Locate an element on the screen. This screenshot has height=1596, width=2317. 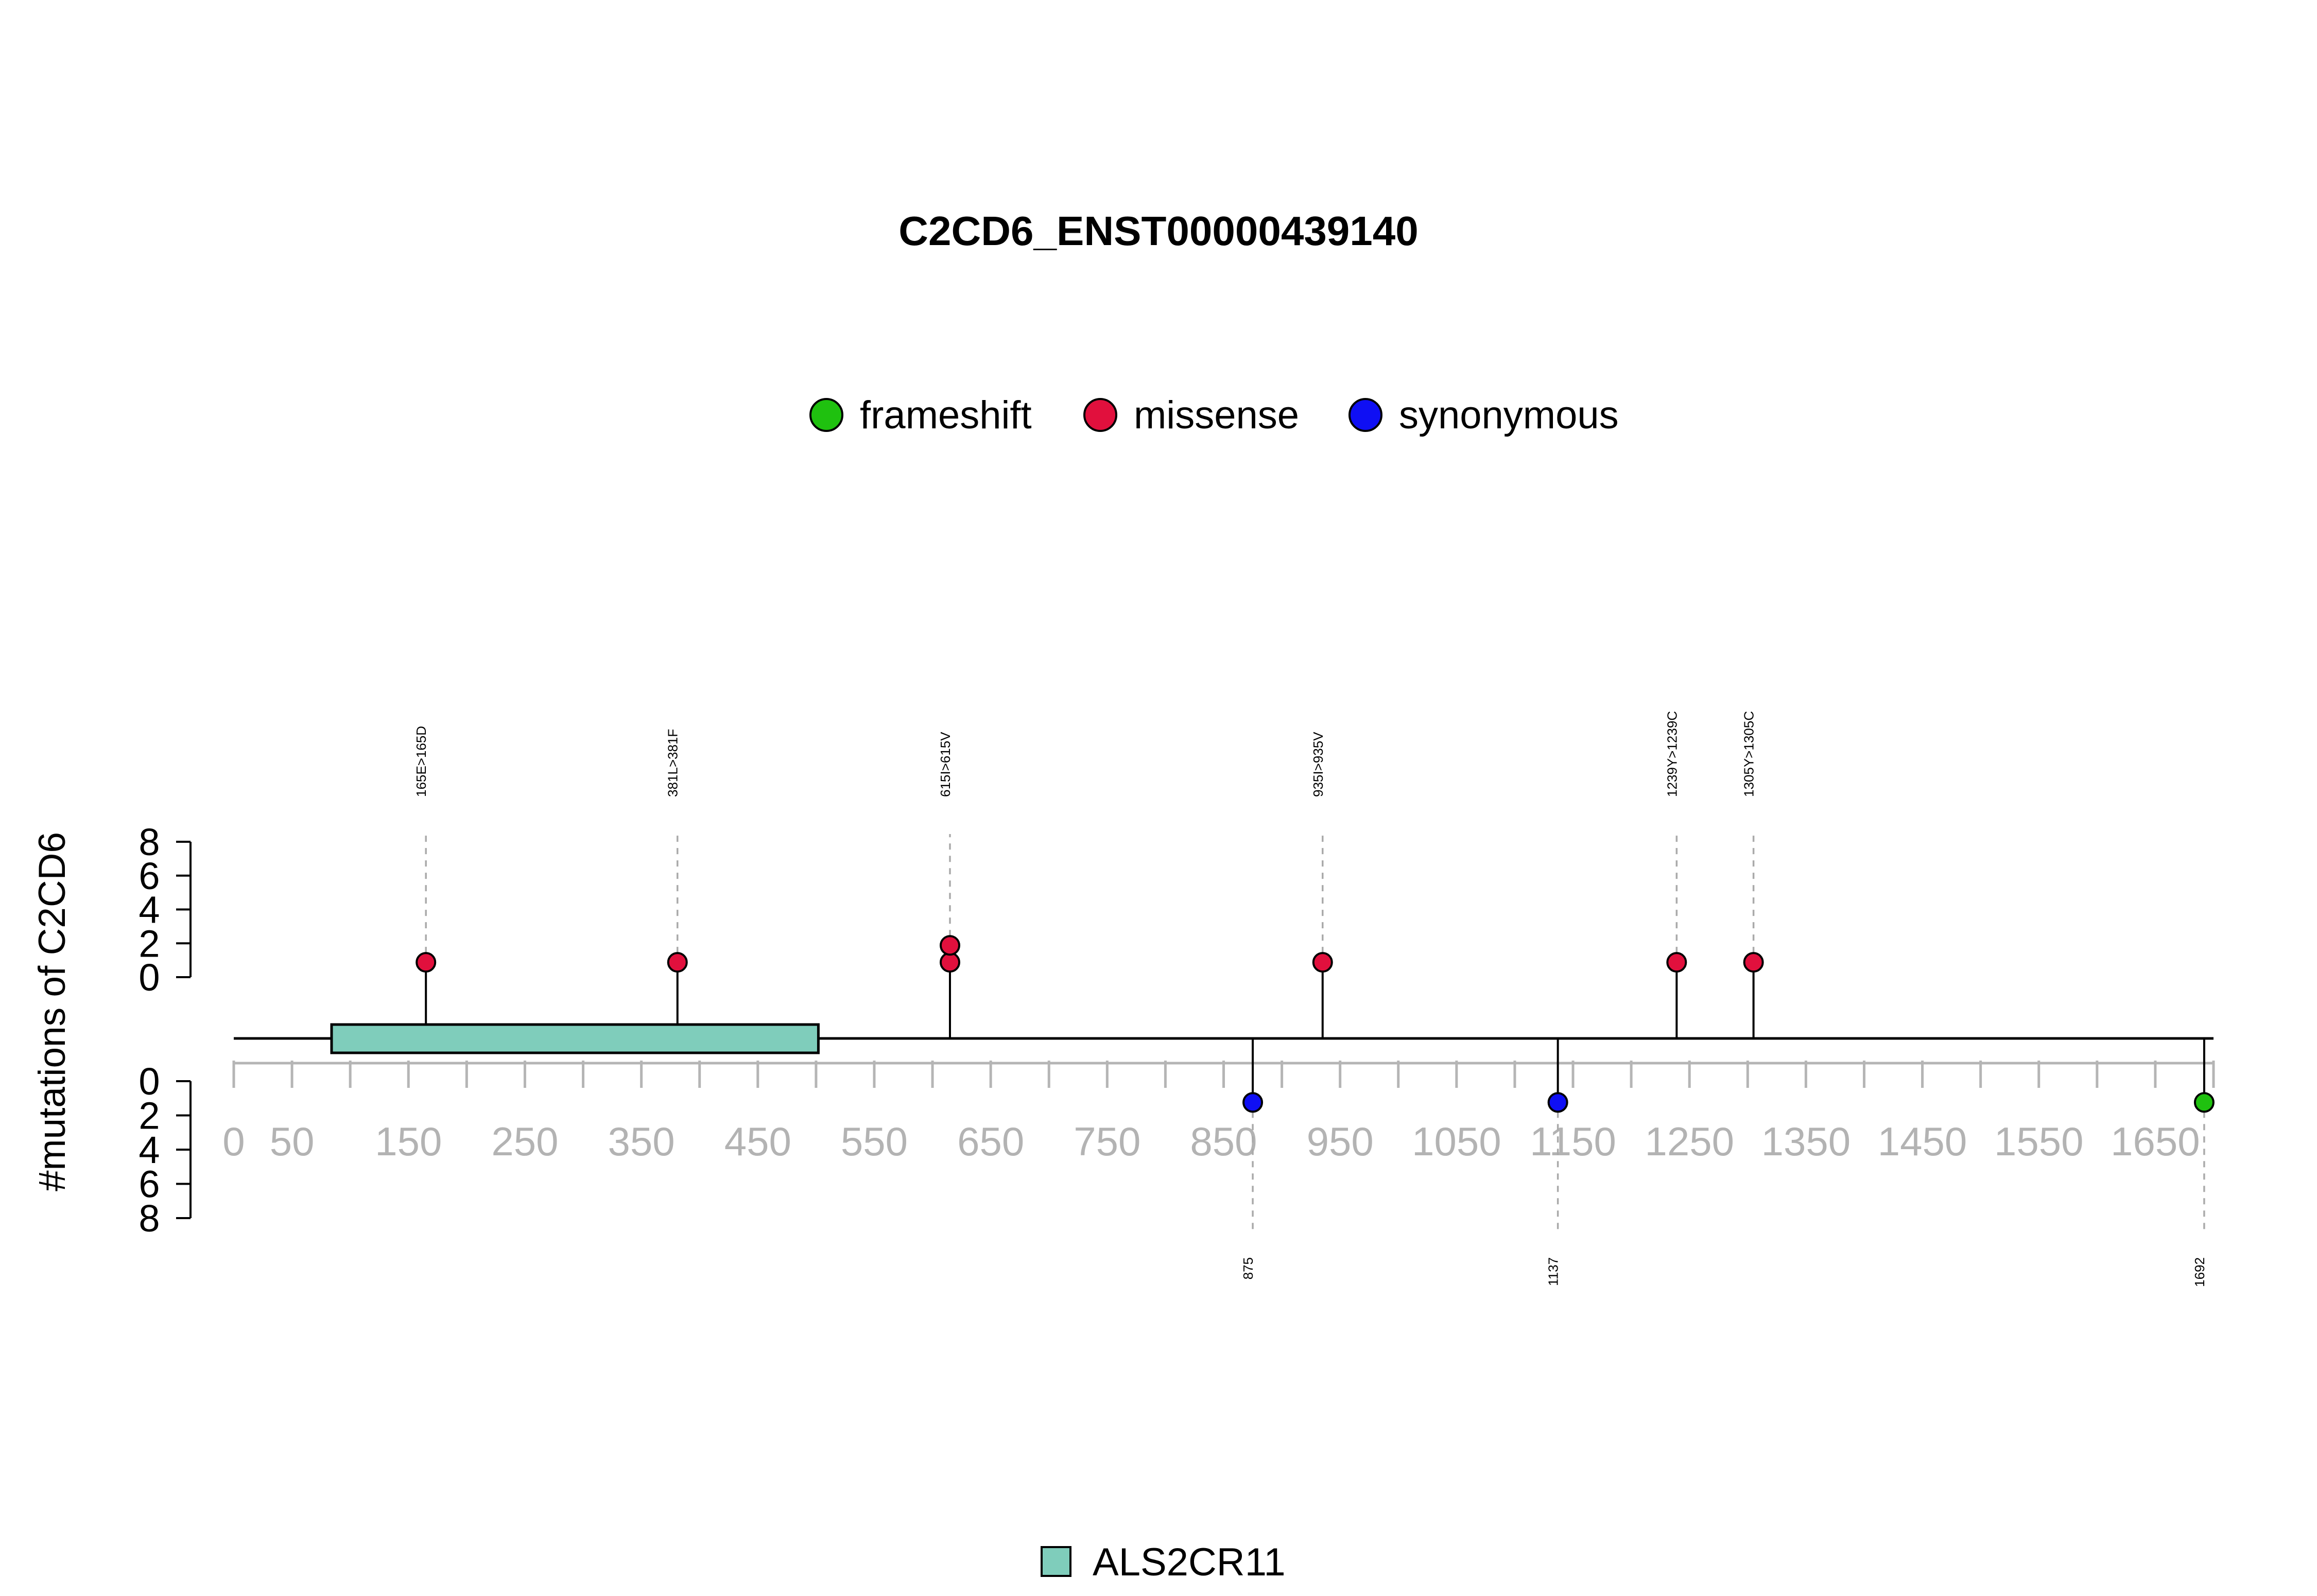
y-tick-label-upper: 0 is located at coordinates (149, 978).